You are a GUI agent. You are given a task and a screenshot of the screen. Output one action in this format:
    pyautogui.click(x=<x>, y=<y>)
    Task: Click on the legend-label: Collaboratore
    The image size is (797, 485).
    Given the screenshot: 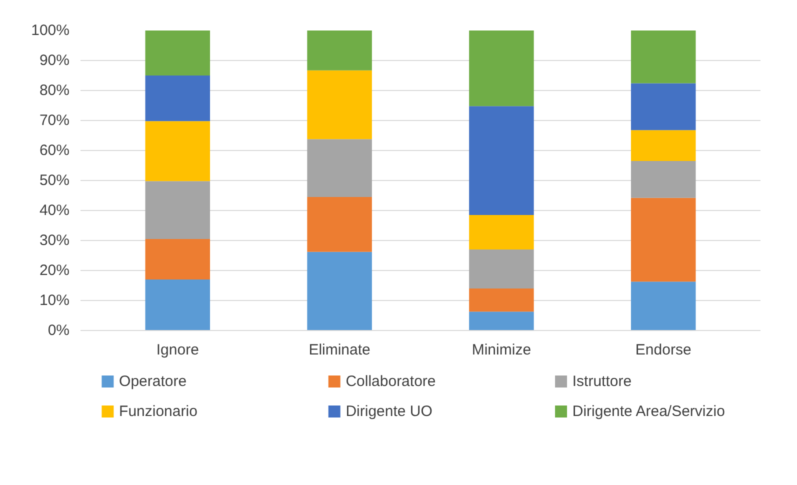 What is the action you would take?
    pyautogui.click(x=391, y=381)
    